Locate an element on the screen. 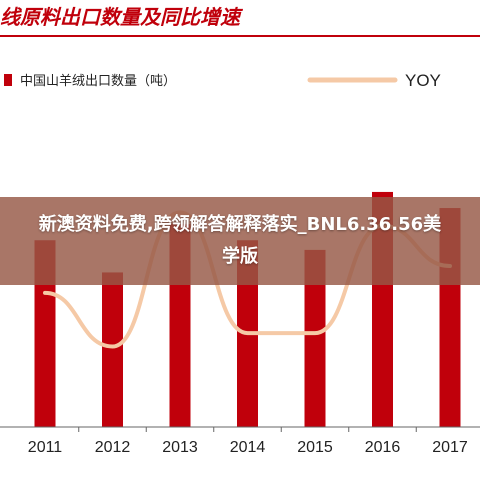 This screenshot has height=480, width=480. overlay-banner-text: 新澳资料免费,跨领解答解释落实_BNL6.36.56美学版 is located at coordinates (240, 240).